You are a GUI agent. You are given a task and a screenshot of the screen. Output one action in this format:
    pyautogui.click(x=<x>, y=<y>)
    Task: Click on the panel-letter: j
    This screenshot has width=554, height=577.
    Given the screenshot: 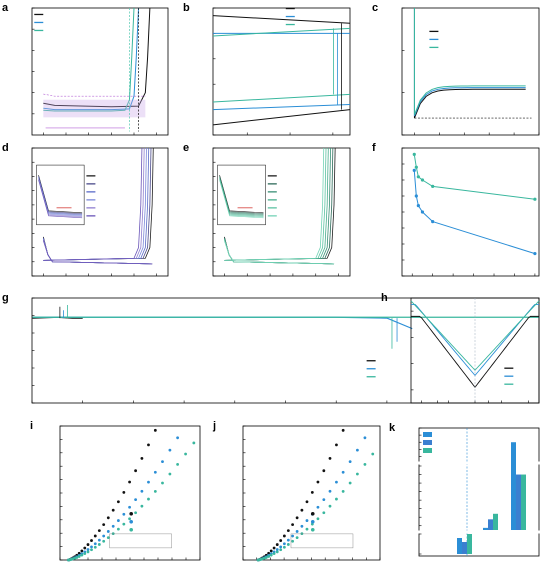 What is the action you would take?
    pyautogui.click(x=214, y=426)
    